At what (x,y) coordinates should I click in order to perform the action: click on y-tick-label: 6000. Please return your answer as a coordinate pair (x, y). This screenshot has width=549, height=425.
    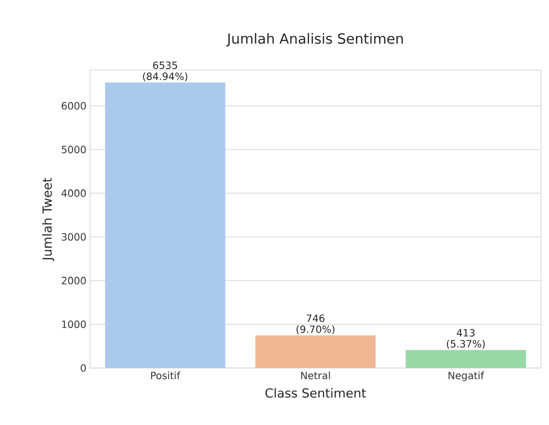
    Looking at the image, I should click on (74, 106).